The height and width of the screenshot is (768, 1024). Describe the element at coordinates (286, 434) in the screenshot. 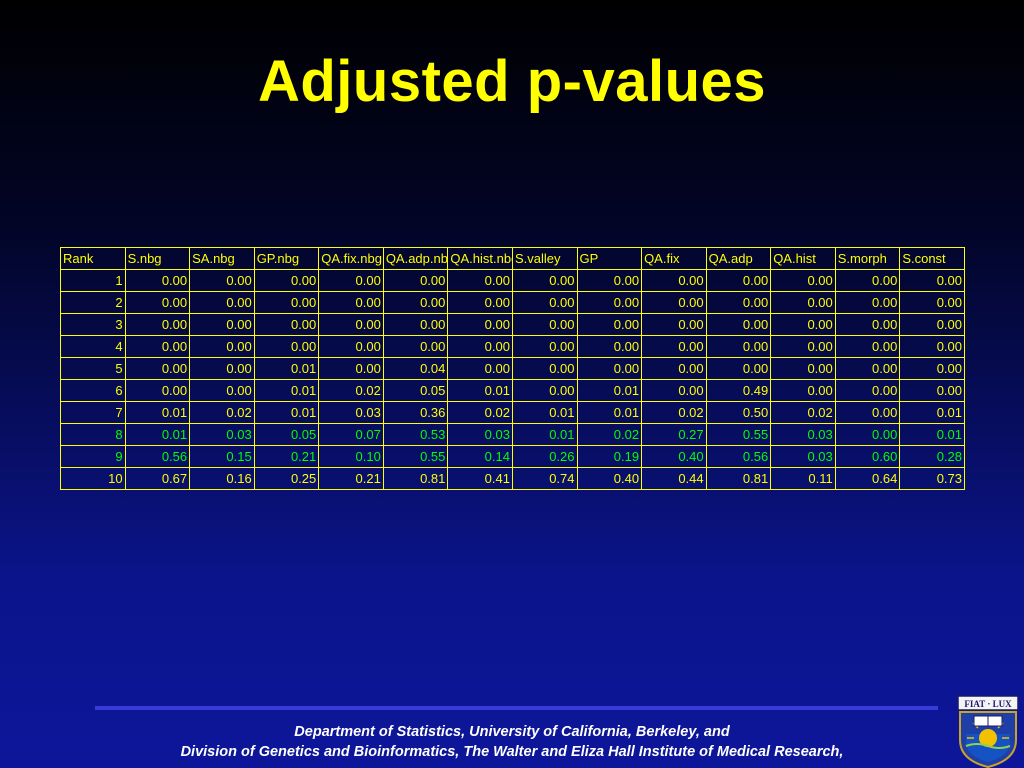

I see `pvalue-cell: 0.05` at that location.